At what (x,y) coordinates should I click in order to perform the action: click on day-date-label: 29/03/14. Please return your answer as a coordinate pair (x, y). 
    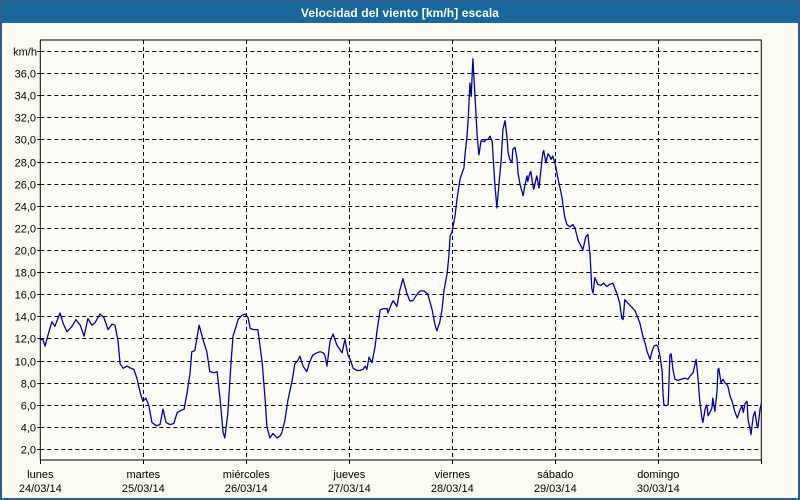
    Looking at the image, I should click on (555, 489).